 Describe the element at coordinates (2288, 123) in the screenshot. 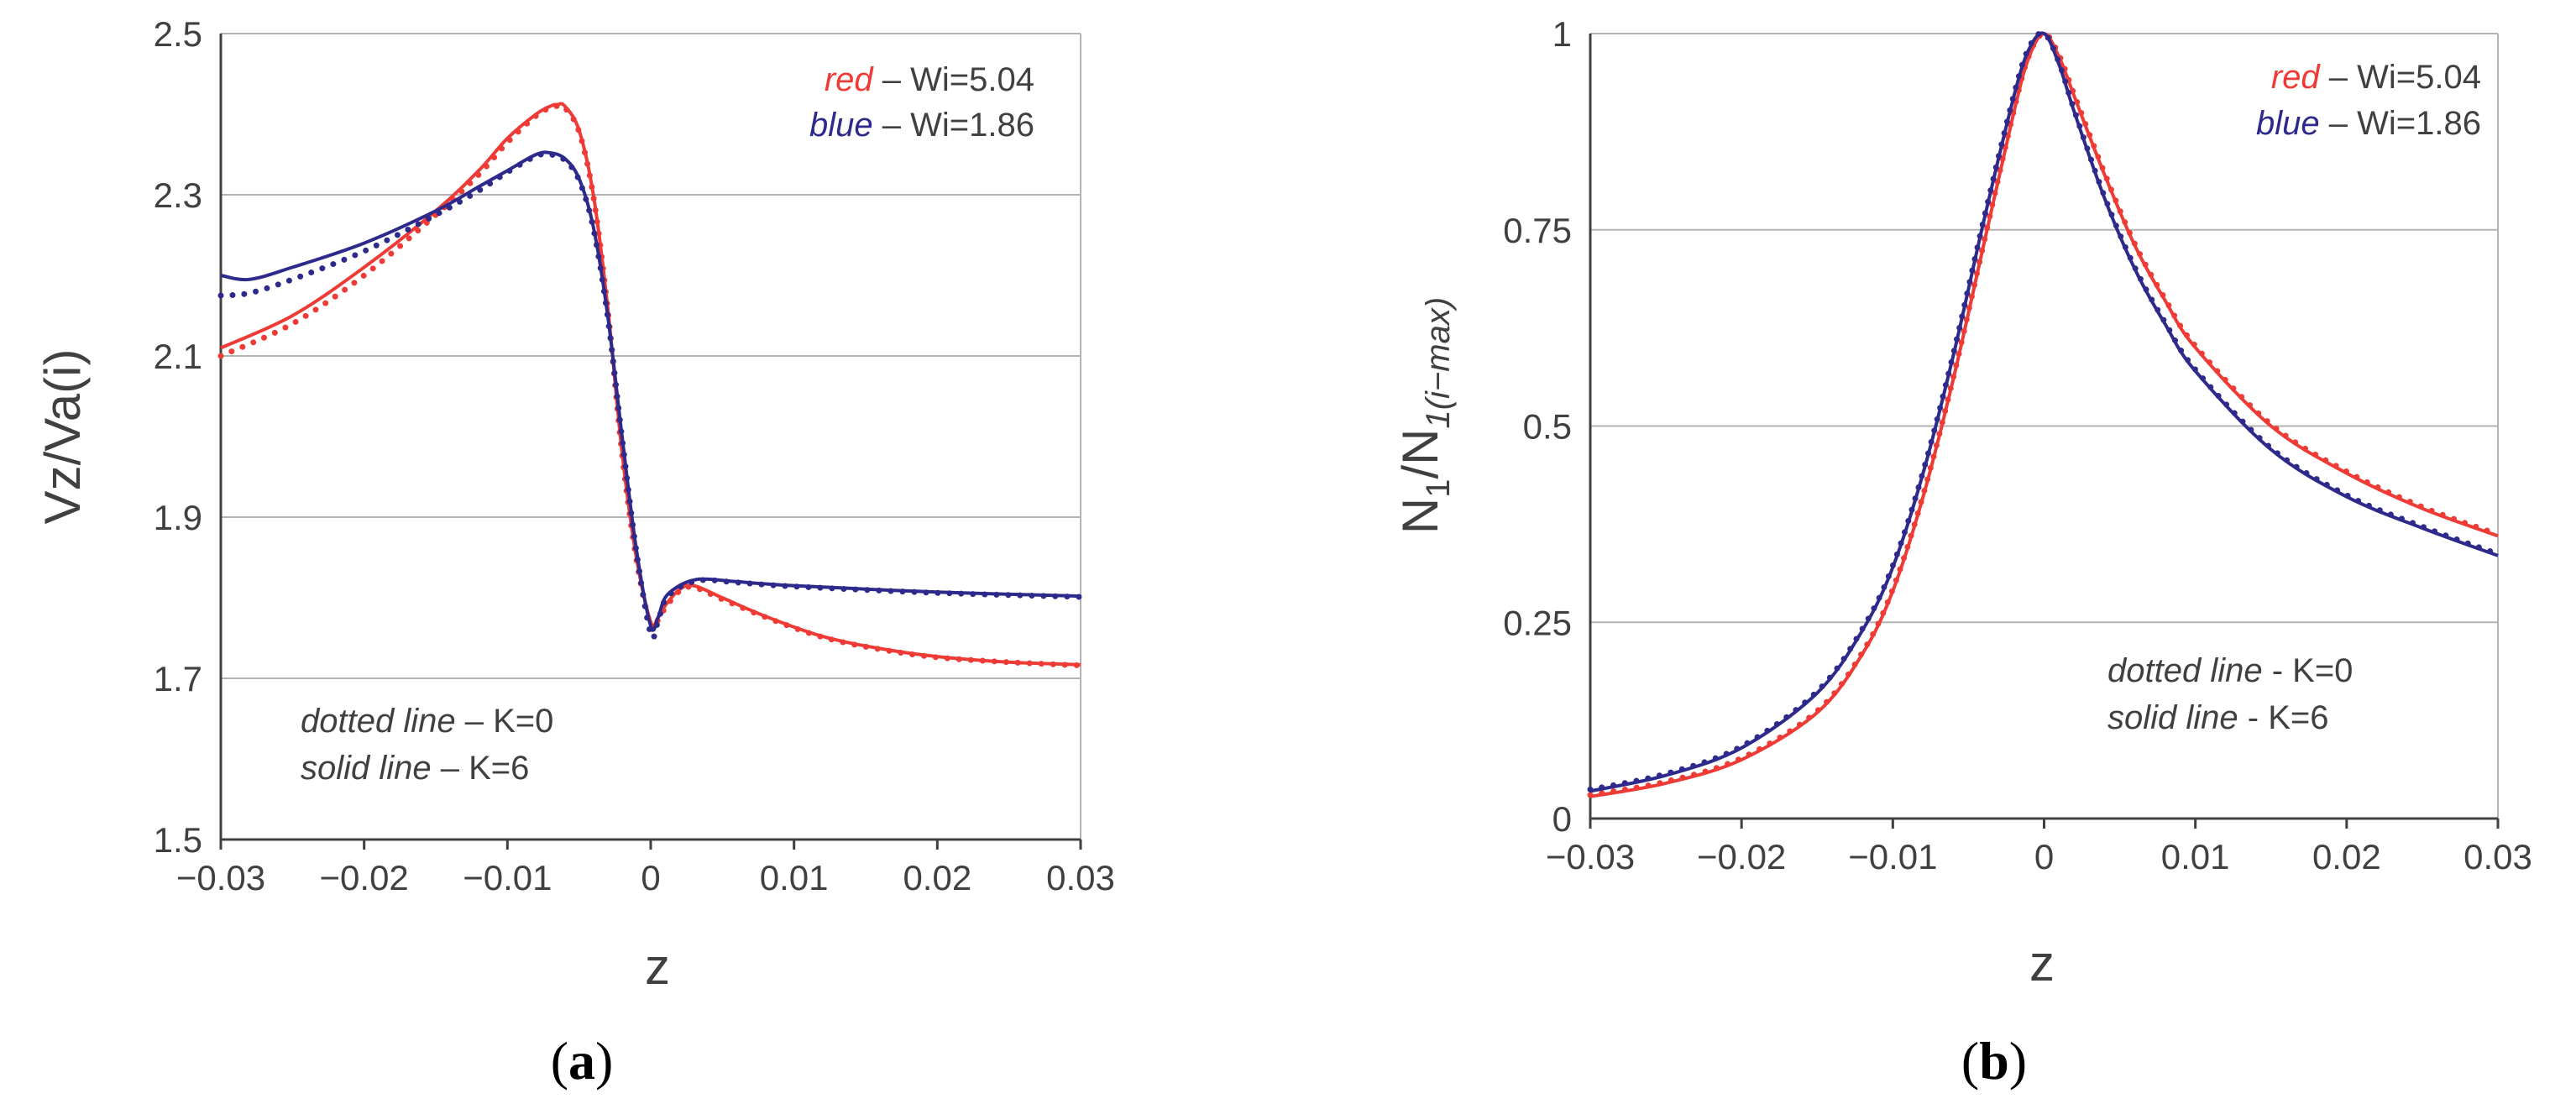

I see `legend-blue-word-b: blue` at that location.